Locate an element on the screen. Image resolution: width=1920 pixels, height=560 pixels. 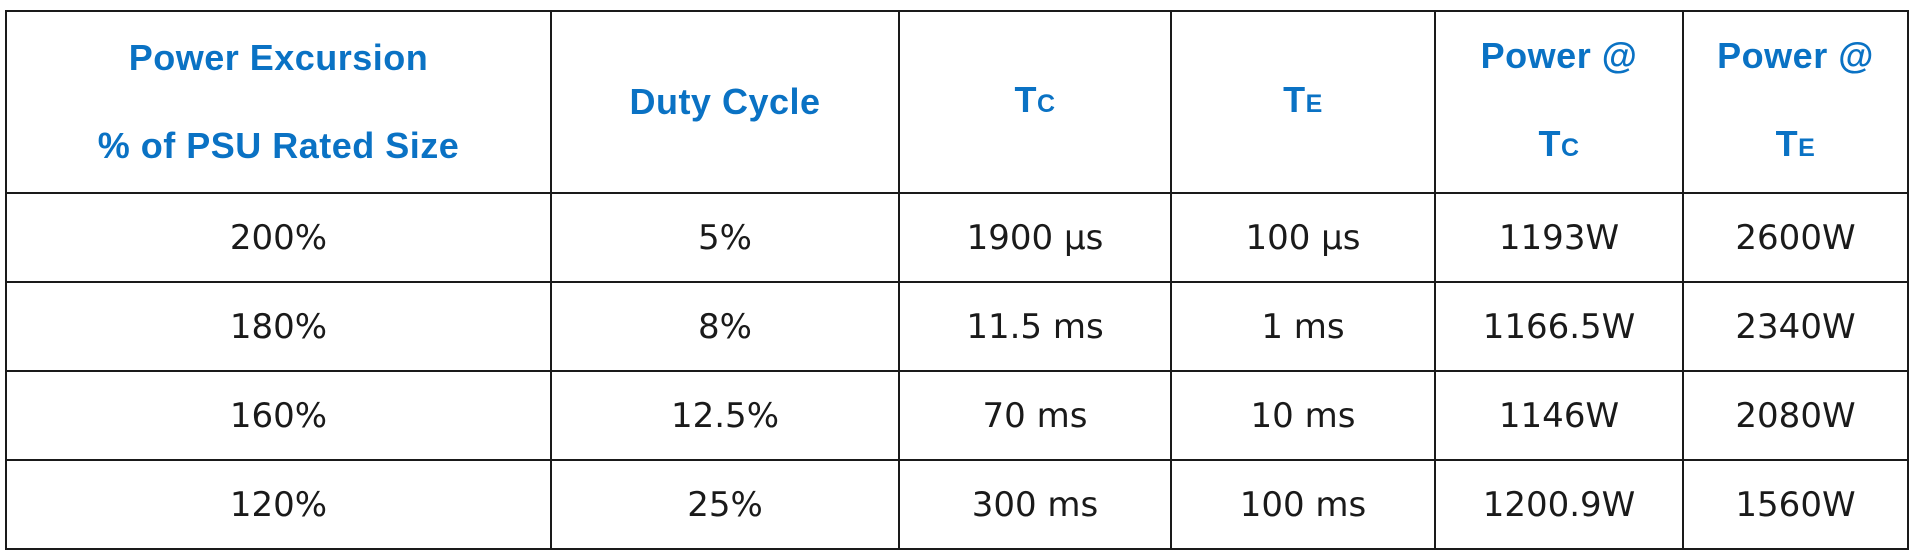
header-power-at-tc-line1: Power @ is located at coordinates (1559, 55).